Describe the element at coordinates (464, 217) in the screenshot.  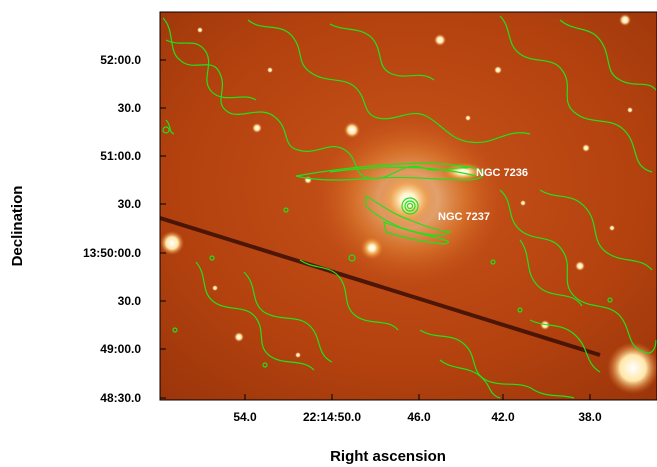
I see `ngc-7237-label: NGC 7237` at that location.